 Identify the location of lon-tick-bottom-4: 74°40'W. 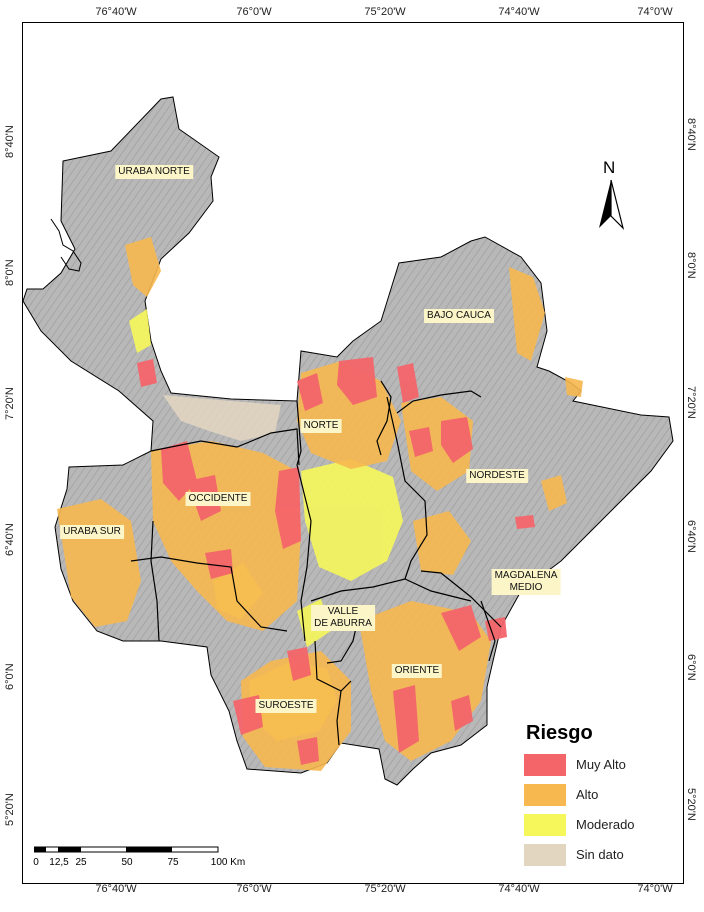
(519, 889).